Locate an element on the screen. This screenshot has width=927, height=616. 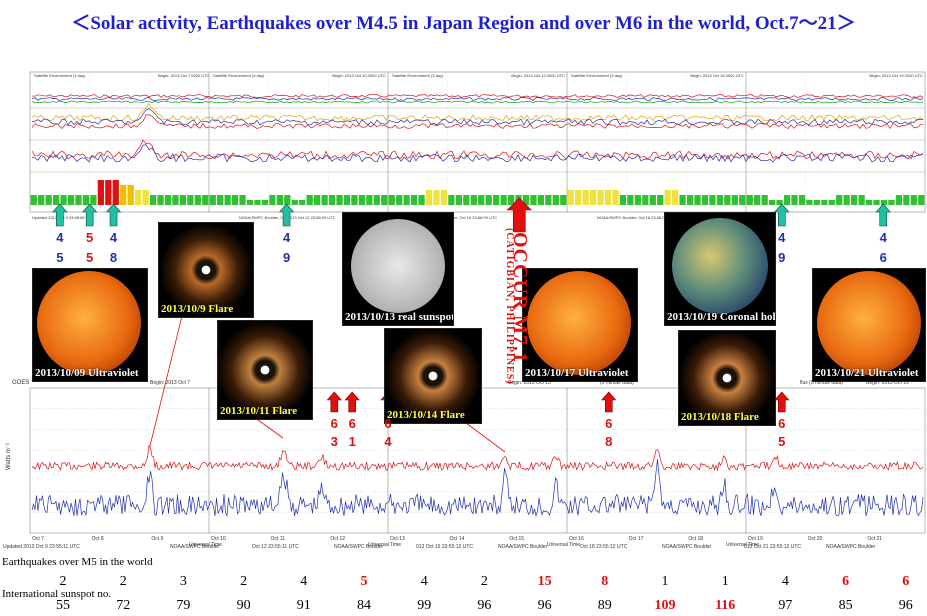
earthquake-count-cell: 3 is located at coordinates (183, 581).